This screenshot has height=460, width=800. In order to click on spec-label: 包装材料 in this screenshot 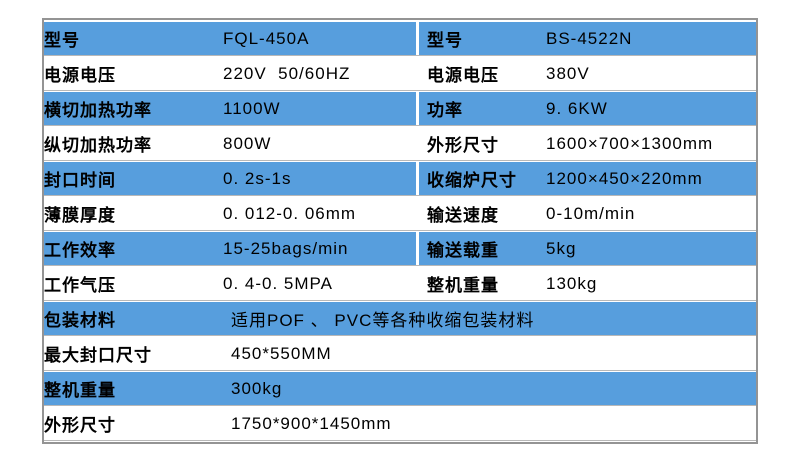, I will do `click(133, 318)`.